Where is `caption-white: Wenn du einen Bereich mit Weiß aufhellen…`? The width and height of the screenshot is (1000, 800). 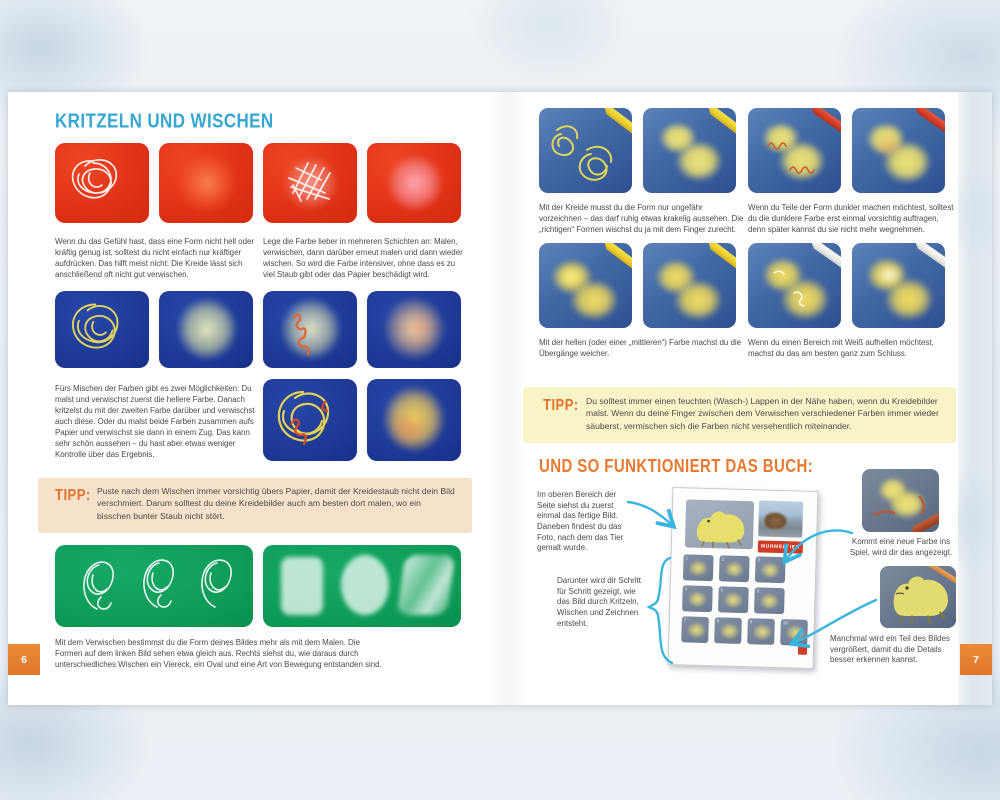 caption-white: Wenn du einen Bereich mit Weiß aufhellen… is located at coordinates (841, 348).